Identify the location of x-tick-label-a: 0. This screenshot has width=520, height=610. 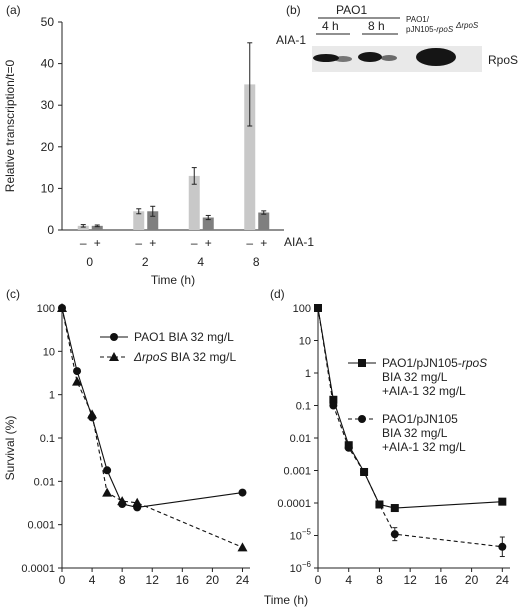
(89, 262).